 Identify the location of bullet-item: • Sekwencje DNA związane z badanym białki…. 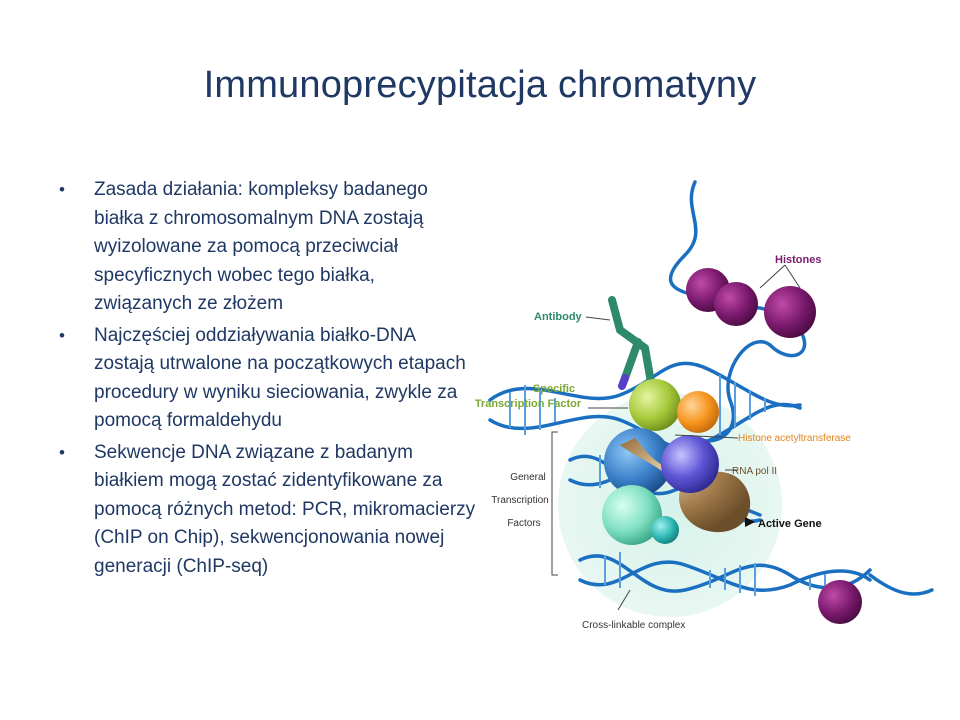
(266, 510).